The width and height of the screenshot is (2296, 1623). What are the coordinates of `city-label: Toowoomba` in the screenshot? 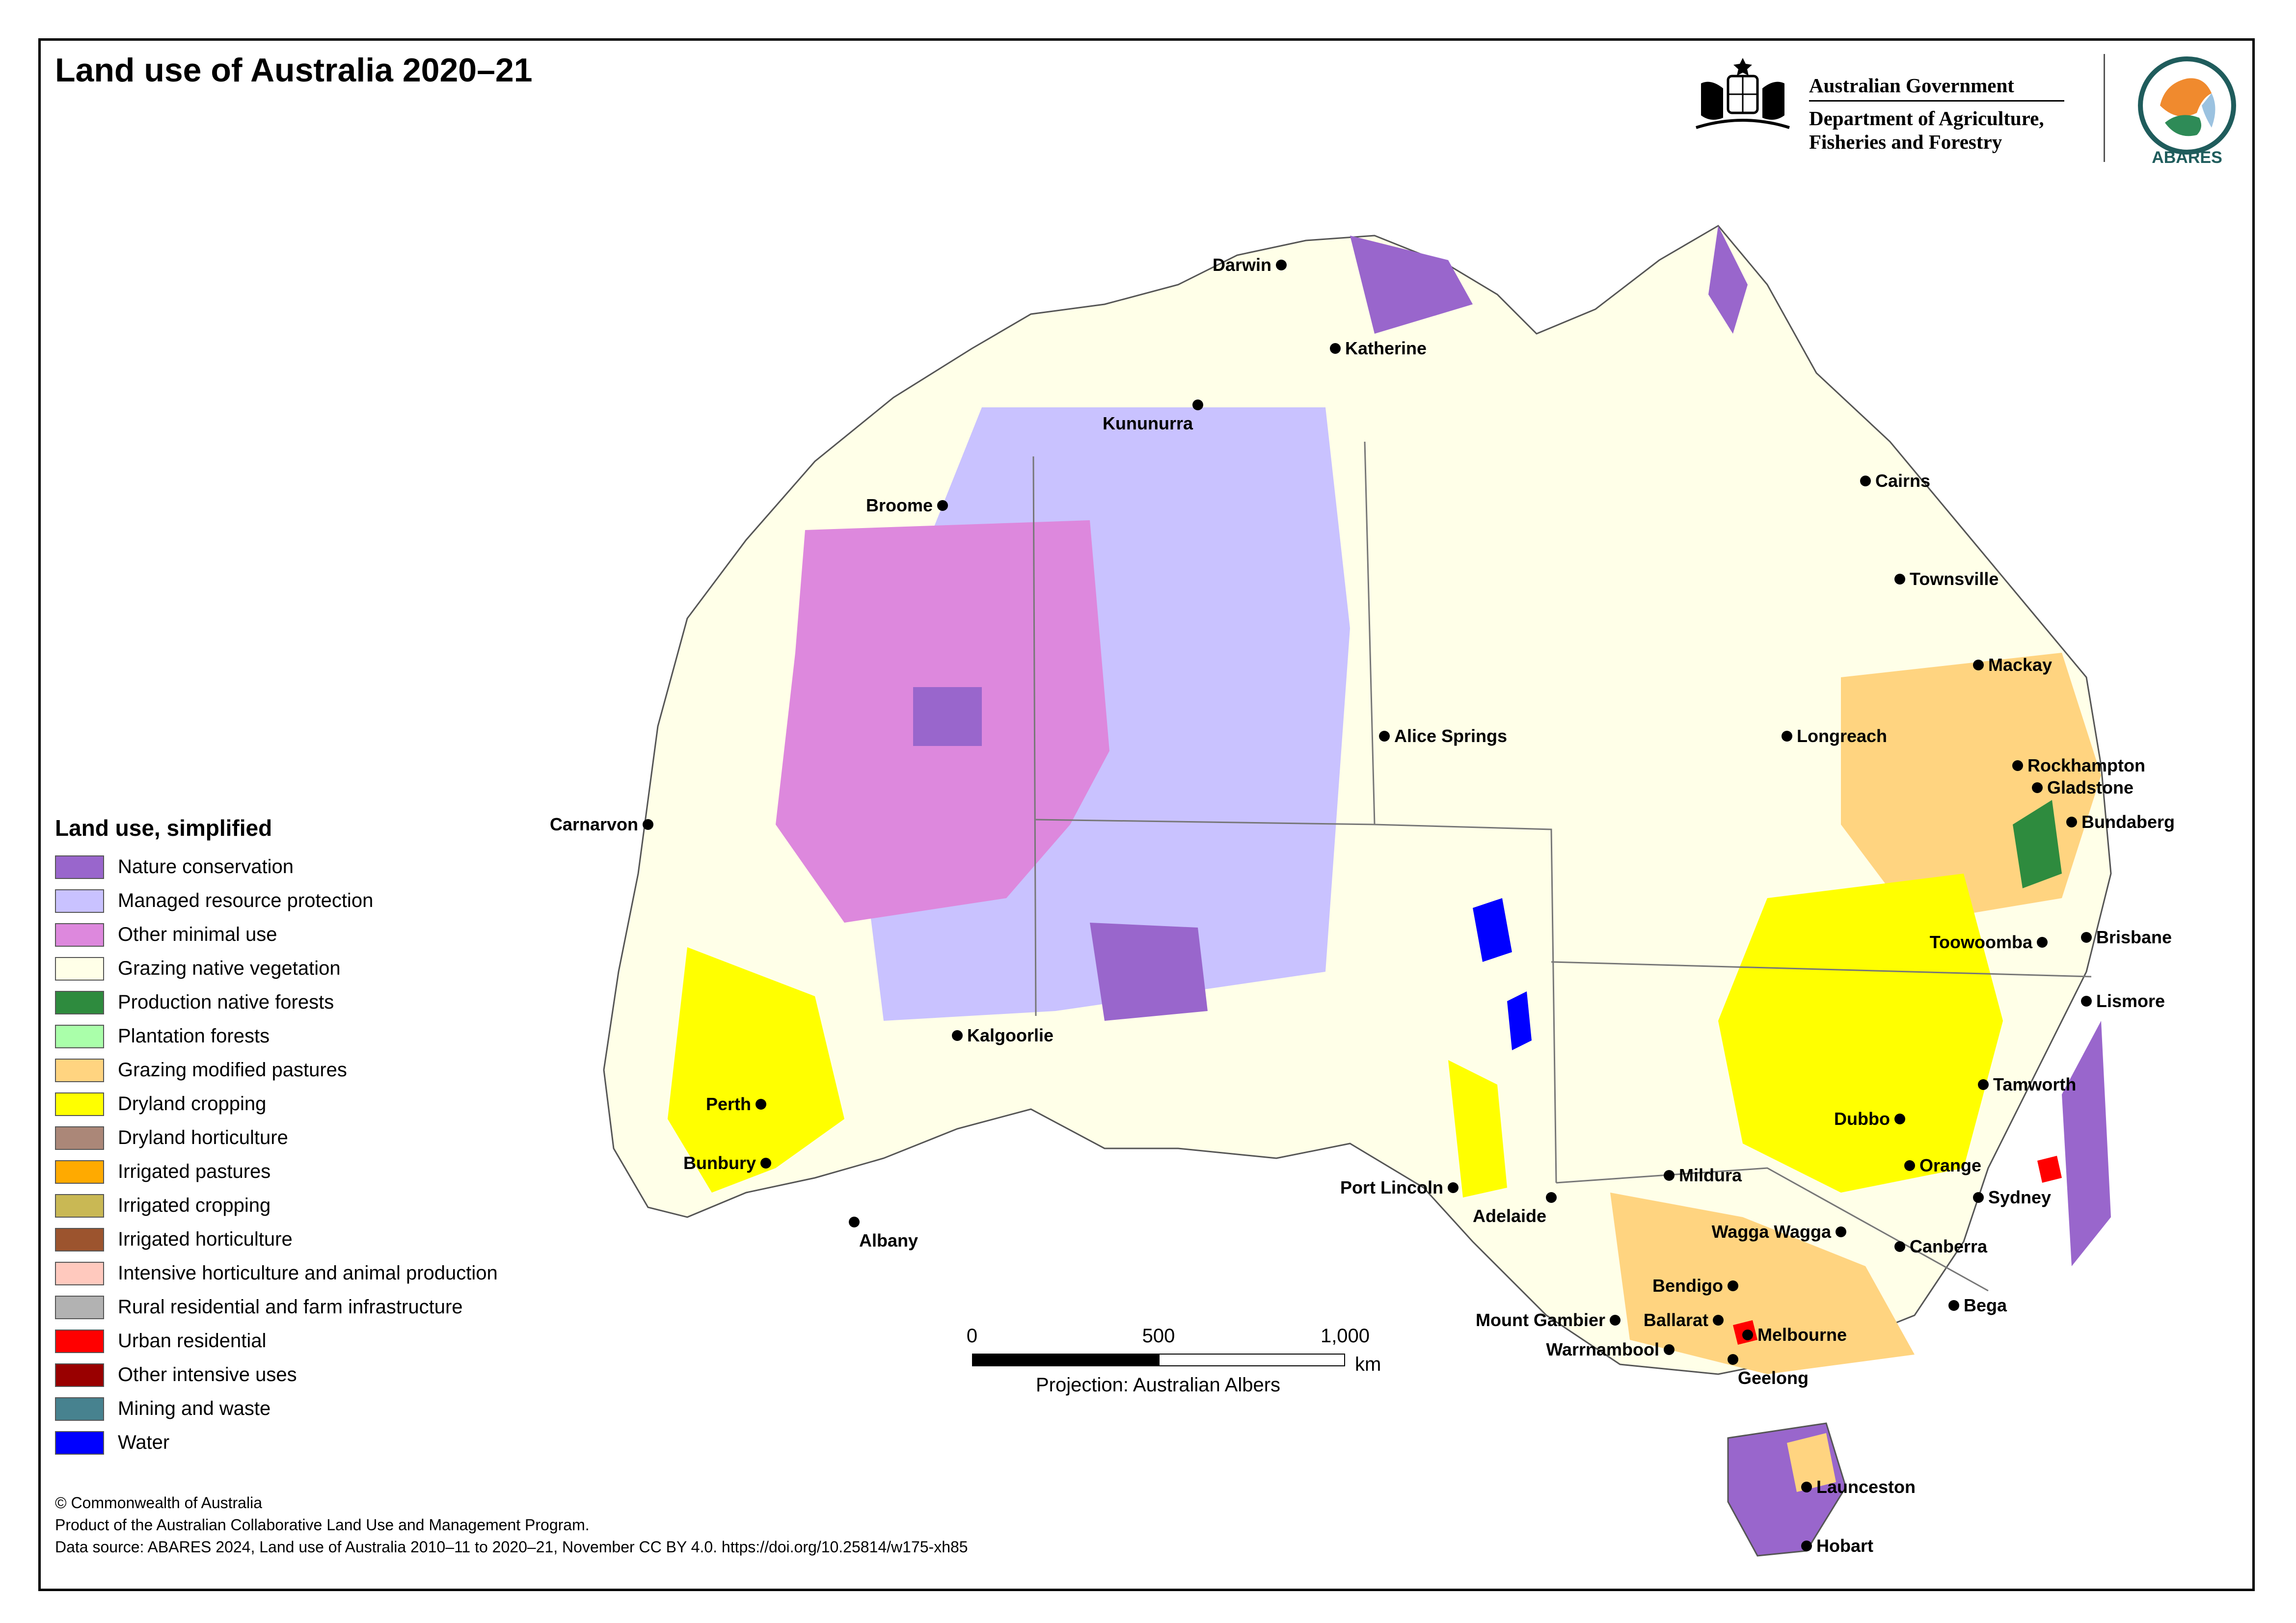 It's located at (1981, 942).